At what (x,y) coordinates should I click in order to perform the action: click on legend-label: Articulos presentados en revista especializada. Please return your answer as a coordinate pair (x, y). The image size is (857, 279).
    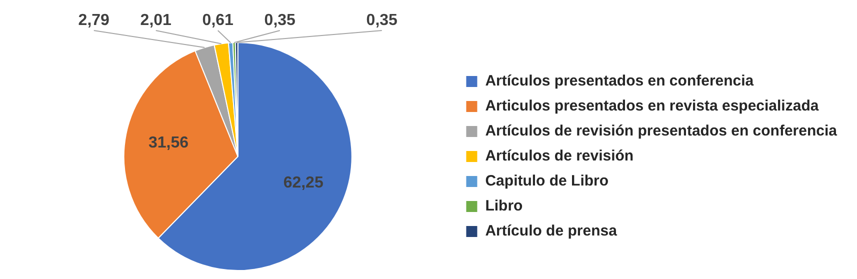
    Looking at the image, I should click on (652, 106).